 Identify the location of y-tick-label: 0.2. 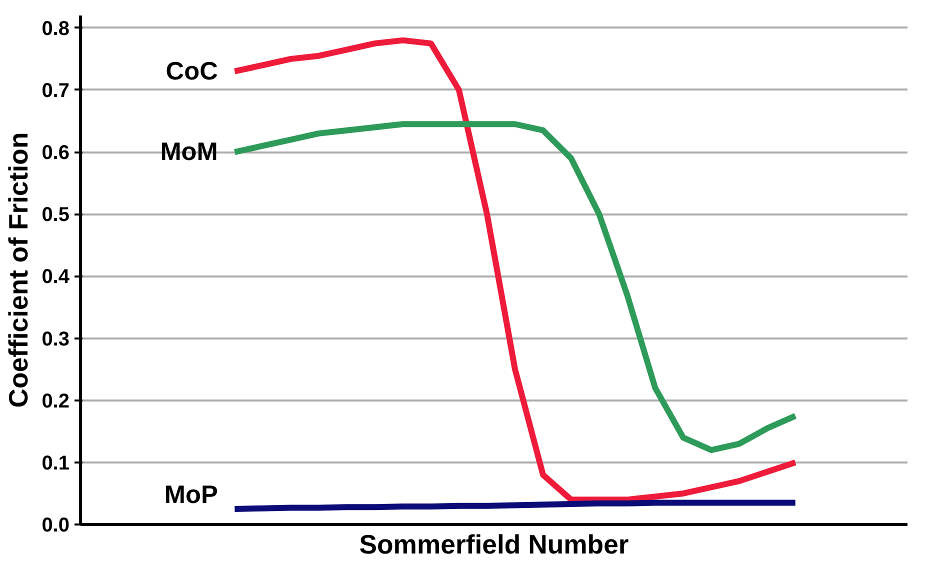
(56, 401).